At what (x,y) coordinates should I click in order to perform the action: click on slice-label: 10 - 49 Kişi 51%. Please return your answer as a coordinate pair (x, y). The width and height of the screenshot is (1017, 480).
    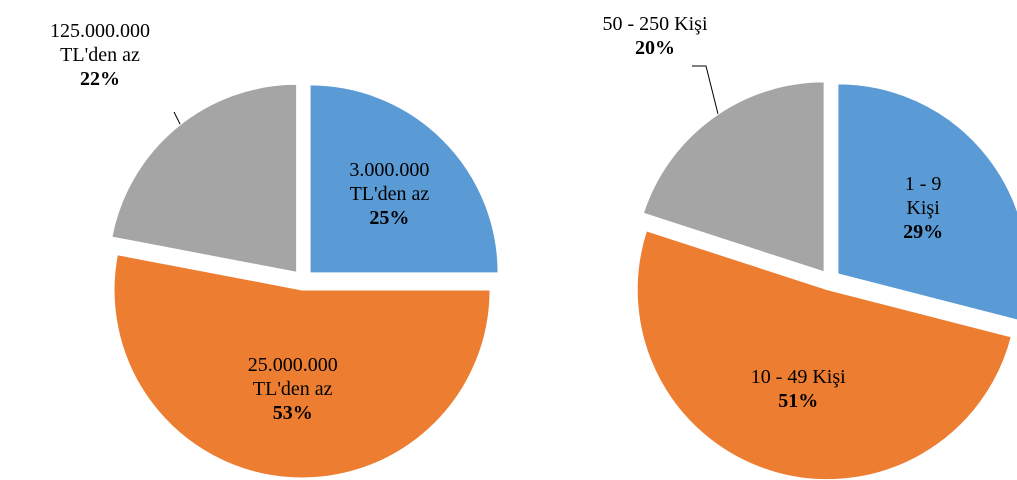
    Looking at the image, I should click on (798, 389).